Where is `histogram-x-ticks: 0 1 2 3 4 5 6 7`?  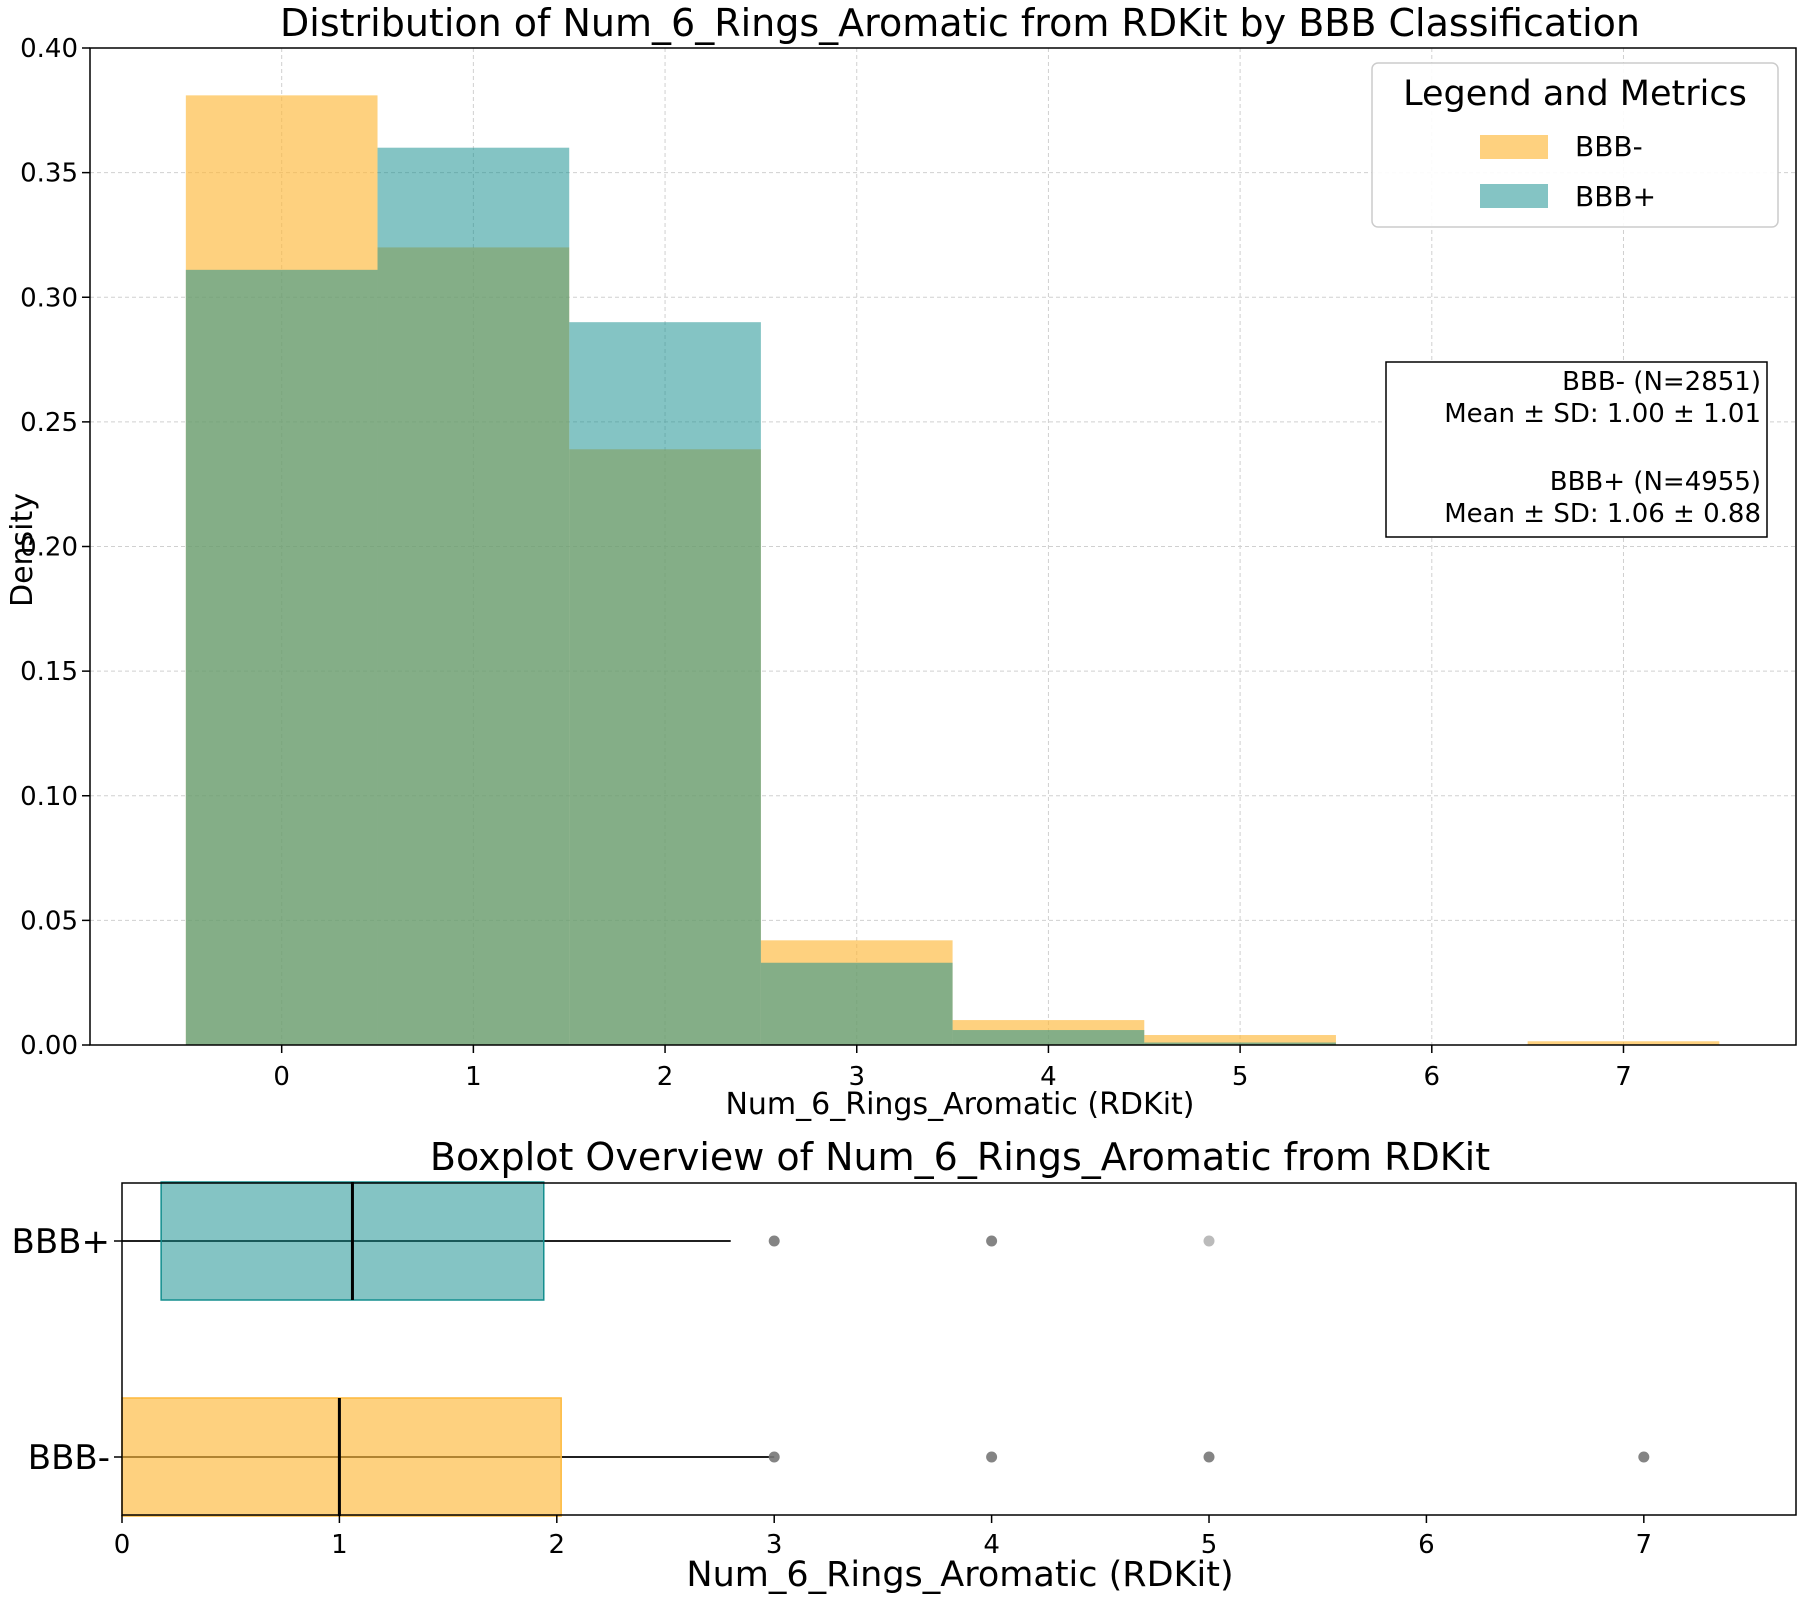 histogram-x-ticks: 0 1 2 3 4 5 6 7 is located at coordinates (952, 1068).